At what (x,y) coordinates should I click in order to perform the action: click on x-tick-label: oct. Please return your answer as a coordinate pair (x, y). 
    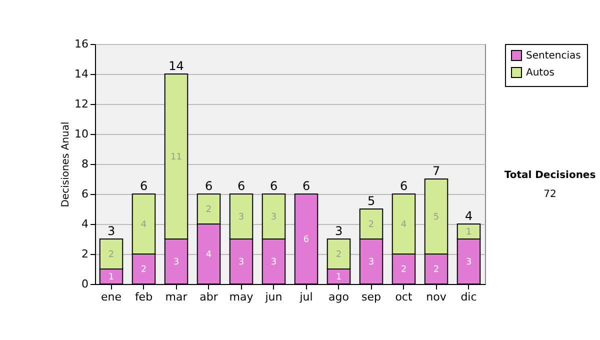
    Looking at the image, I should click on (404, 297).